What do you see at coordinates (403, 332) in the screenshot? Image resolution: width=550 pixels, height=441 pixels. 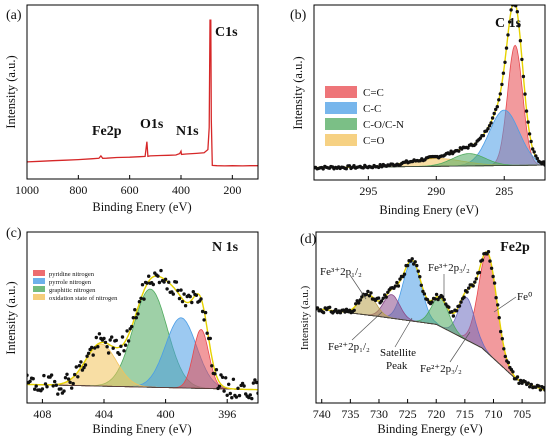 I see `pointer-satellite` at bounding box center [403, 332].